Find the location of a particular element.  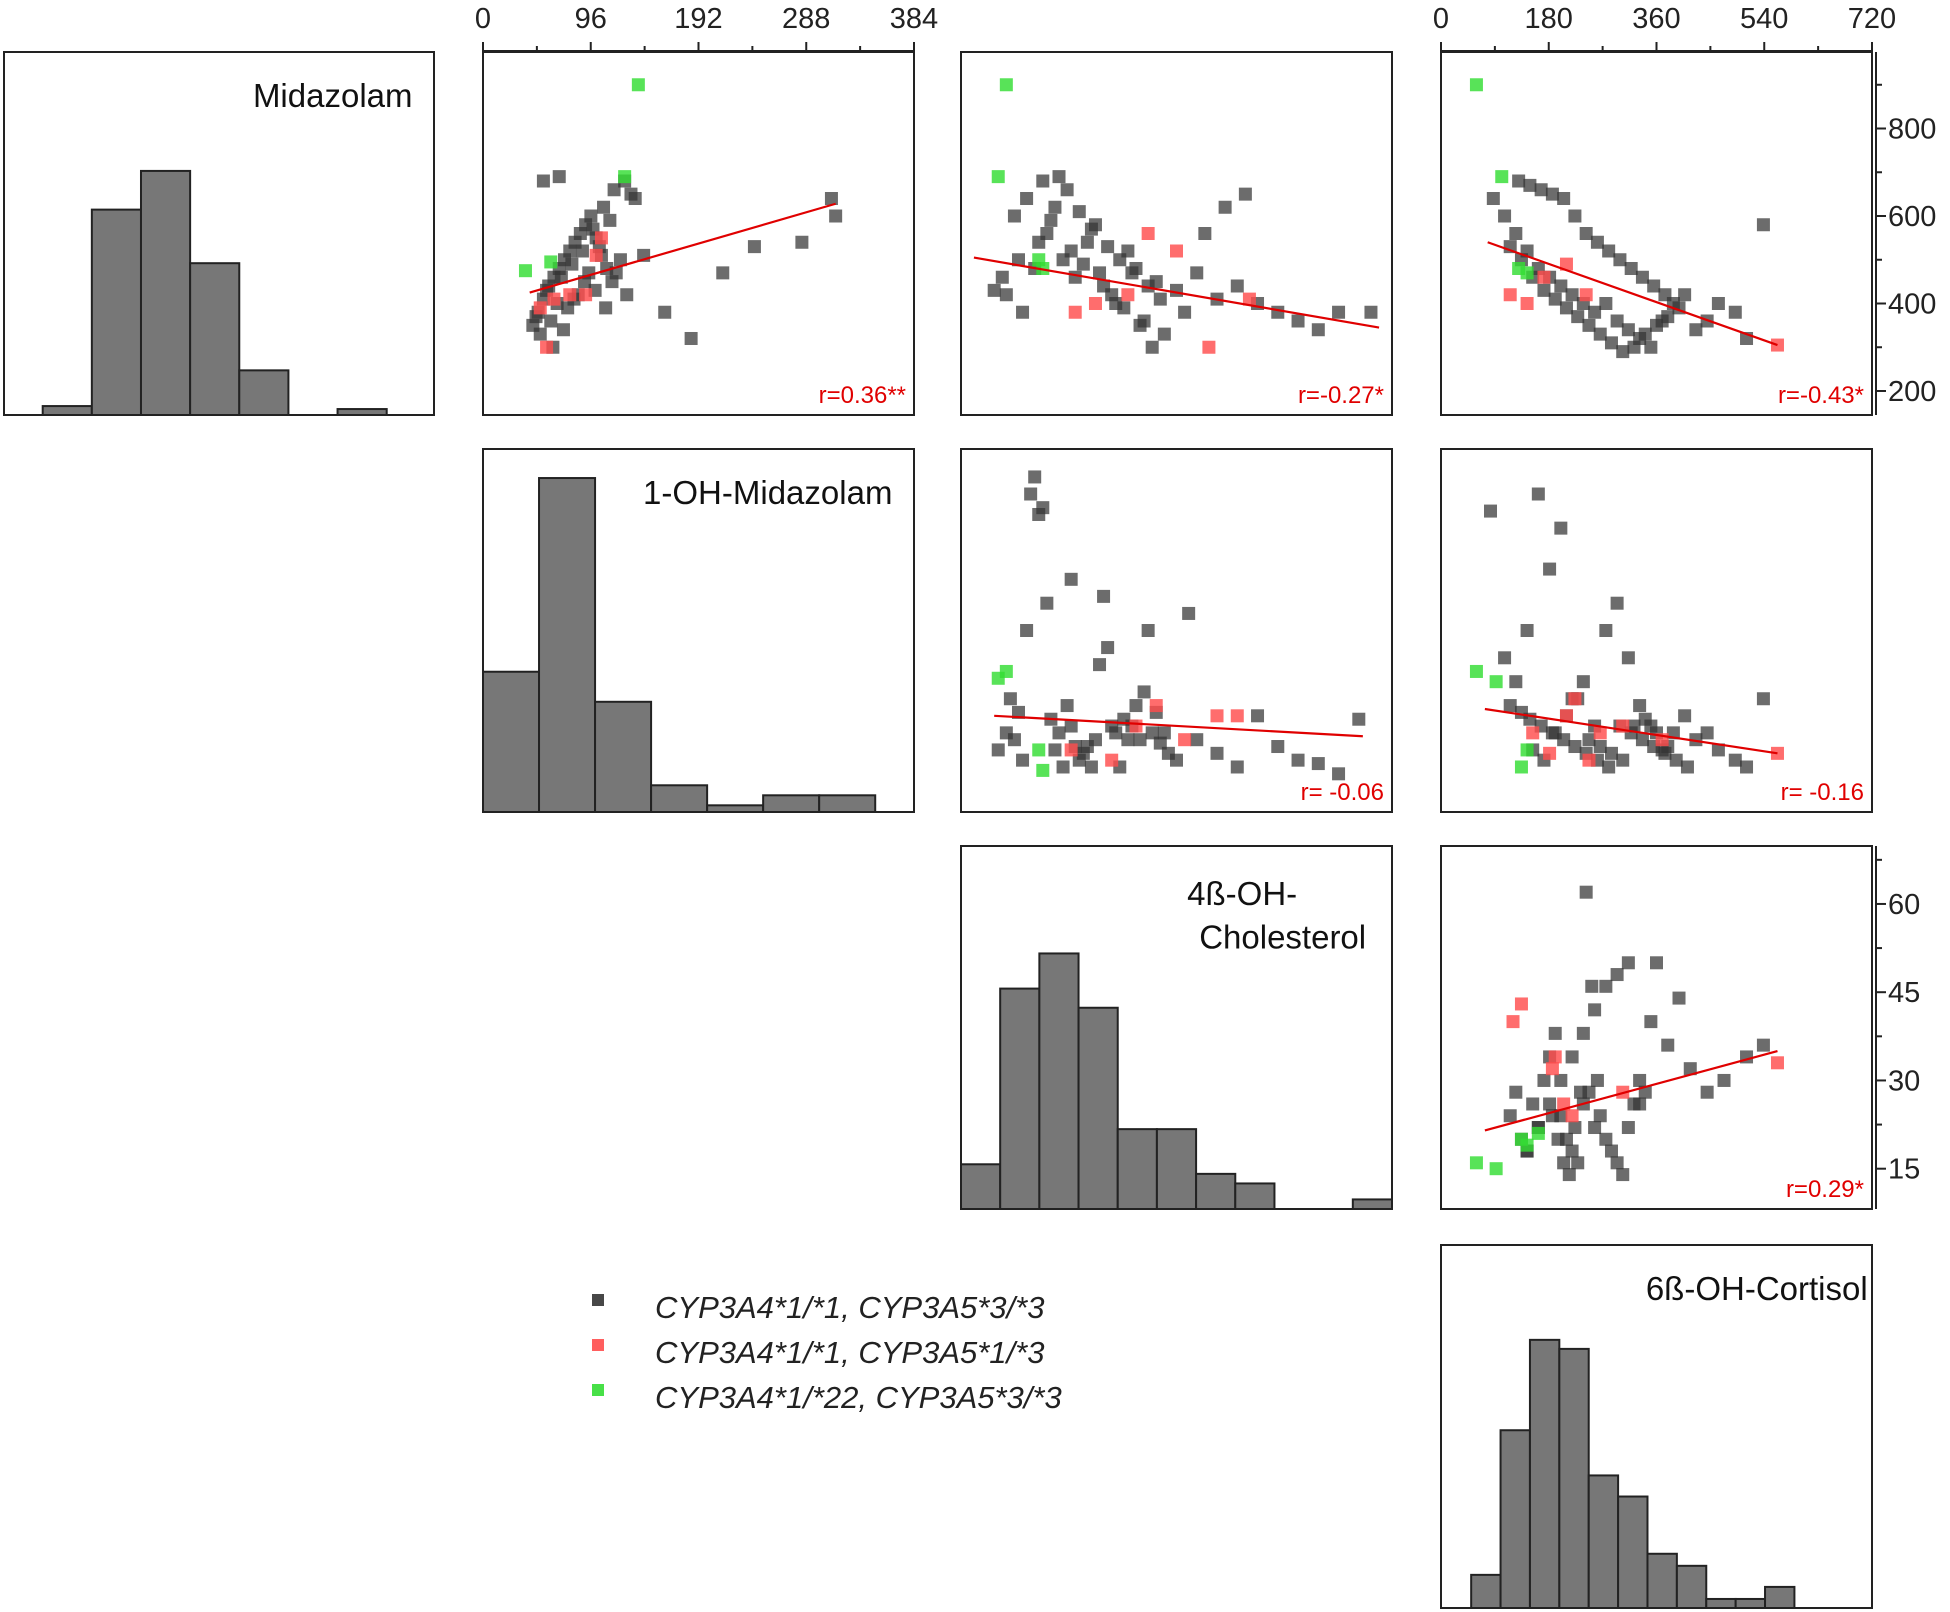

histogram-title-0-0: Midazolam is located at coordinates (333, 95).